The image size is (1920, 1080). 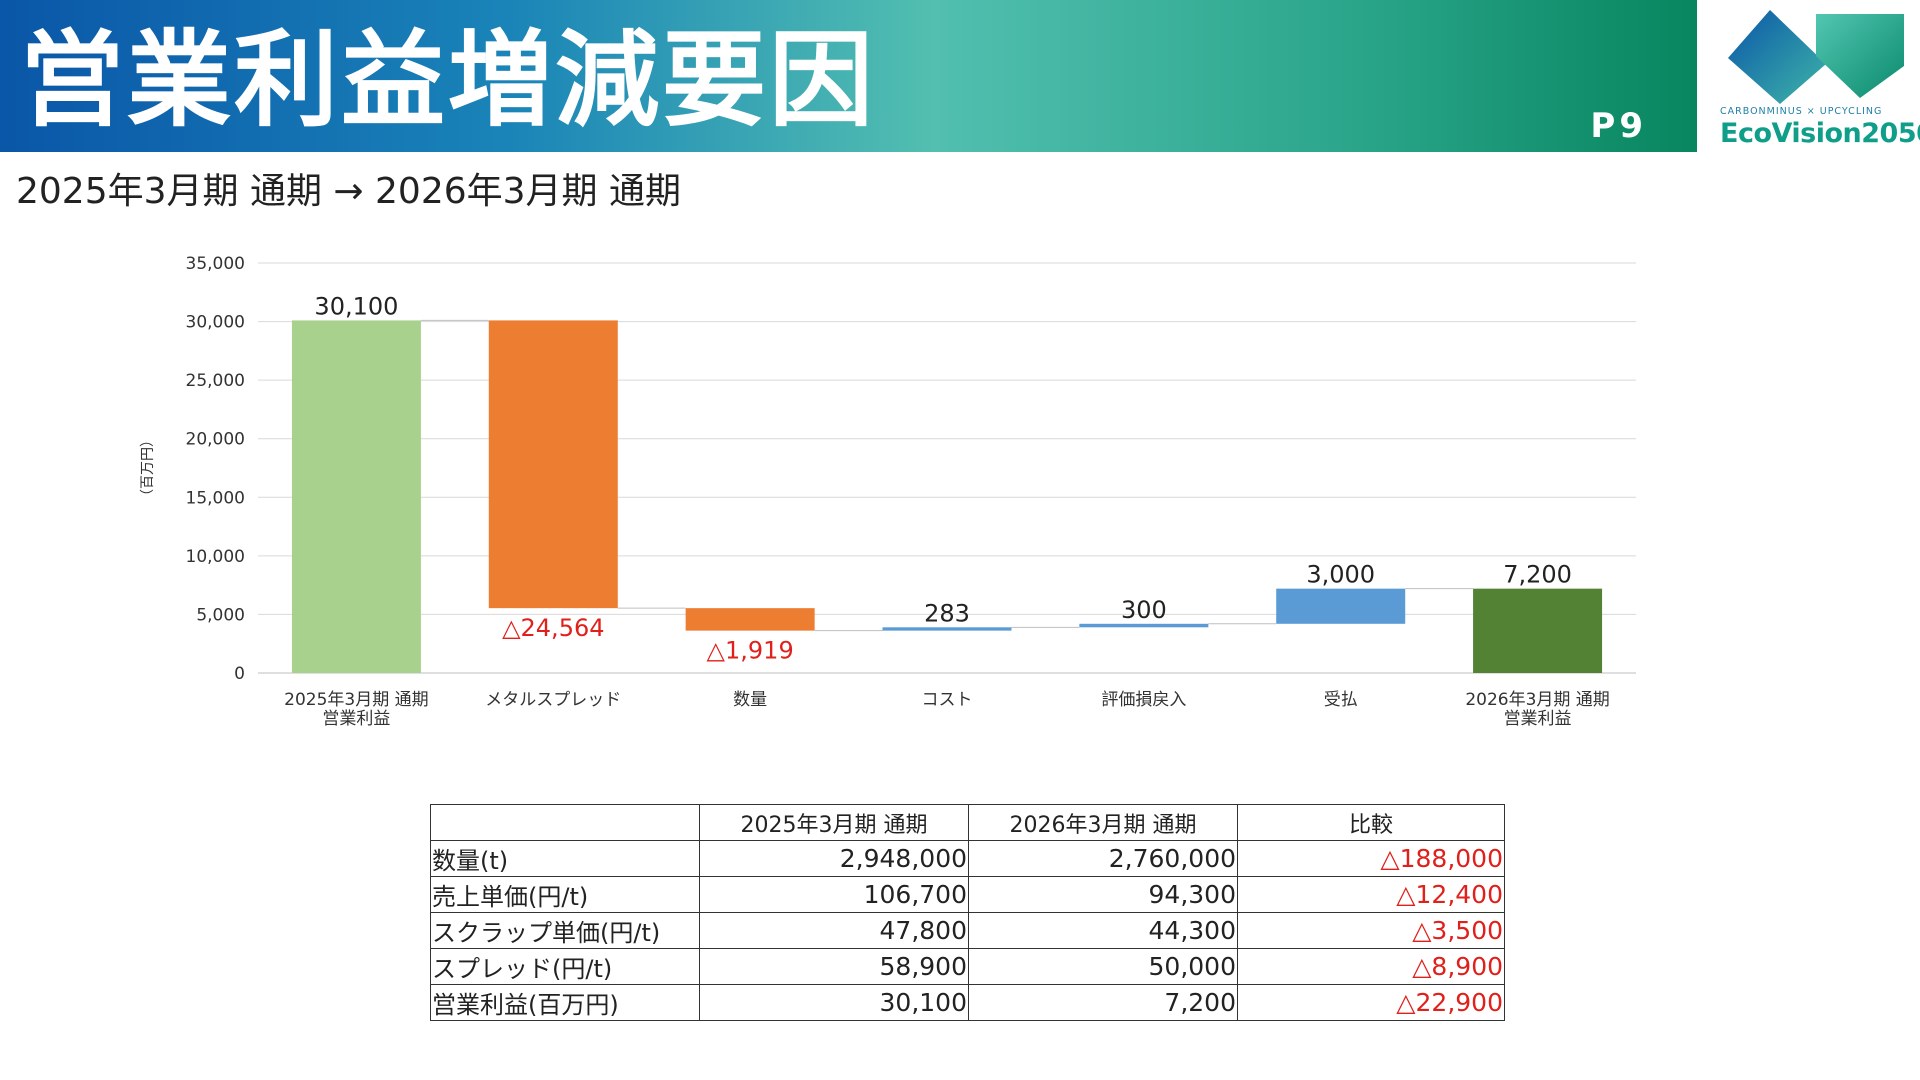 I want to click on period-subtitle: 2025年3月期 通期 → 2026年3月期 通期, so click(x=348, y=191).